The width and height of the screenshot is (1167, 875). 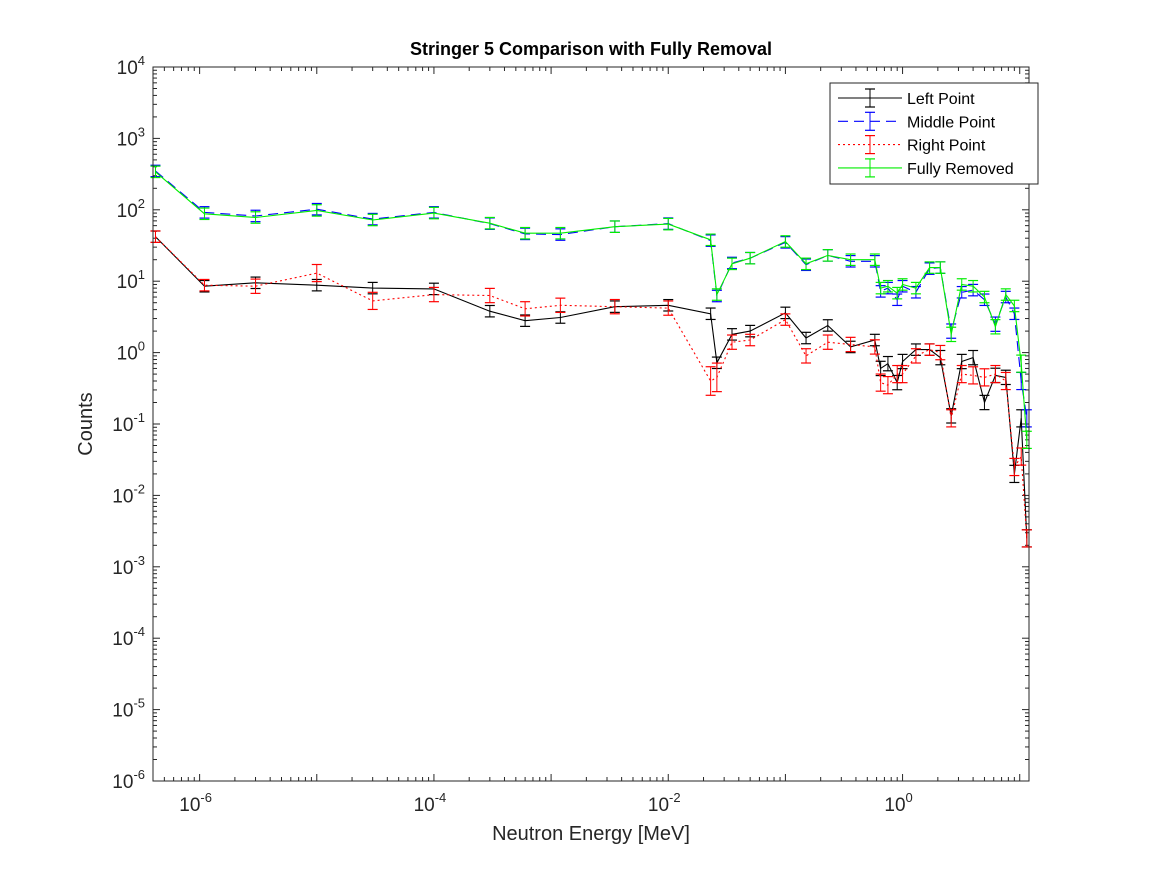 I want to click on legend-item-right-point: Right Point, so click(x=912, y=145).